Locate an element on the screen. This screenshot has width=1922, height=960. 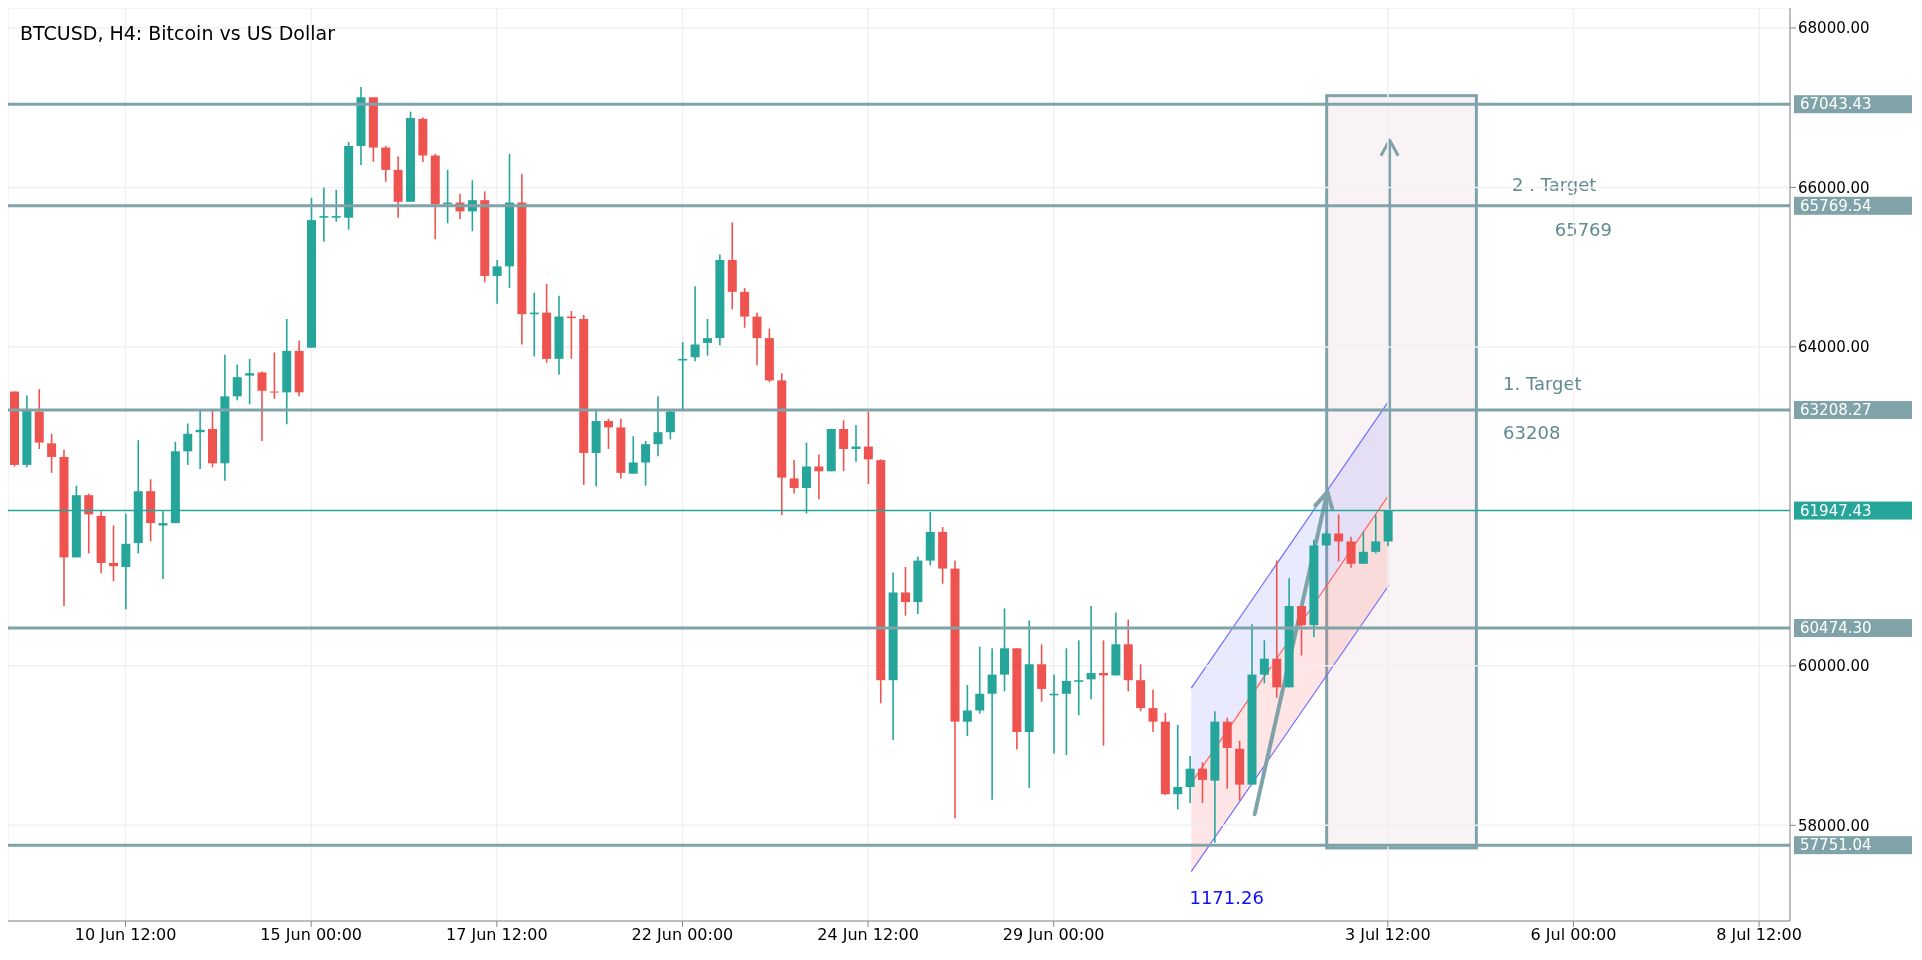
x-tick-label: 24 Jun 12:00 is located at coordinates (868, 935).